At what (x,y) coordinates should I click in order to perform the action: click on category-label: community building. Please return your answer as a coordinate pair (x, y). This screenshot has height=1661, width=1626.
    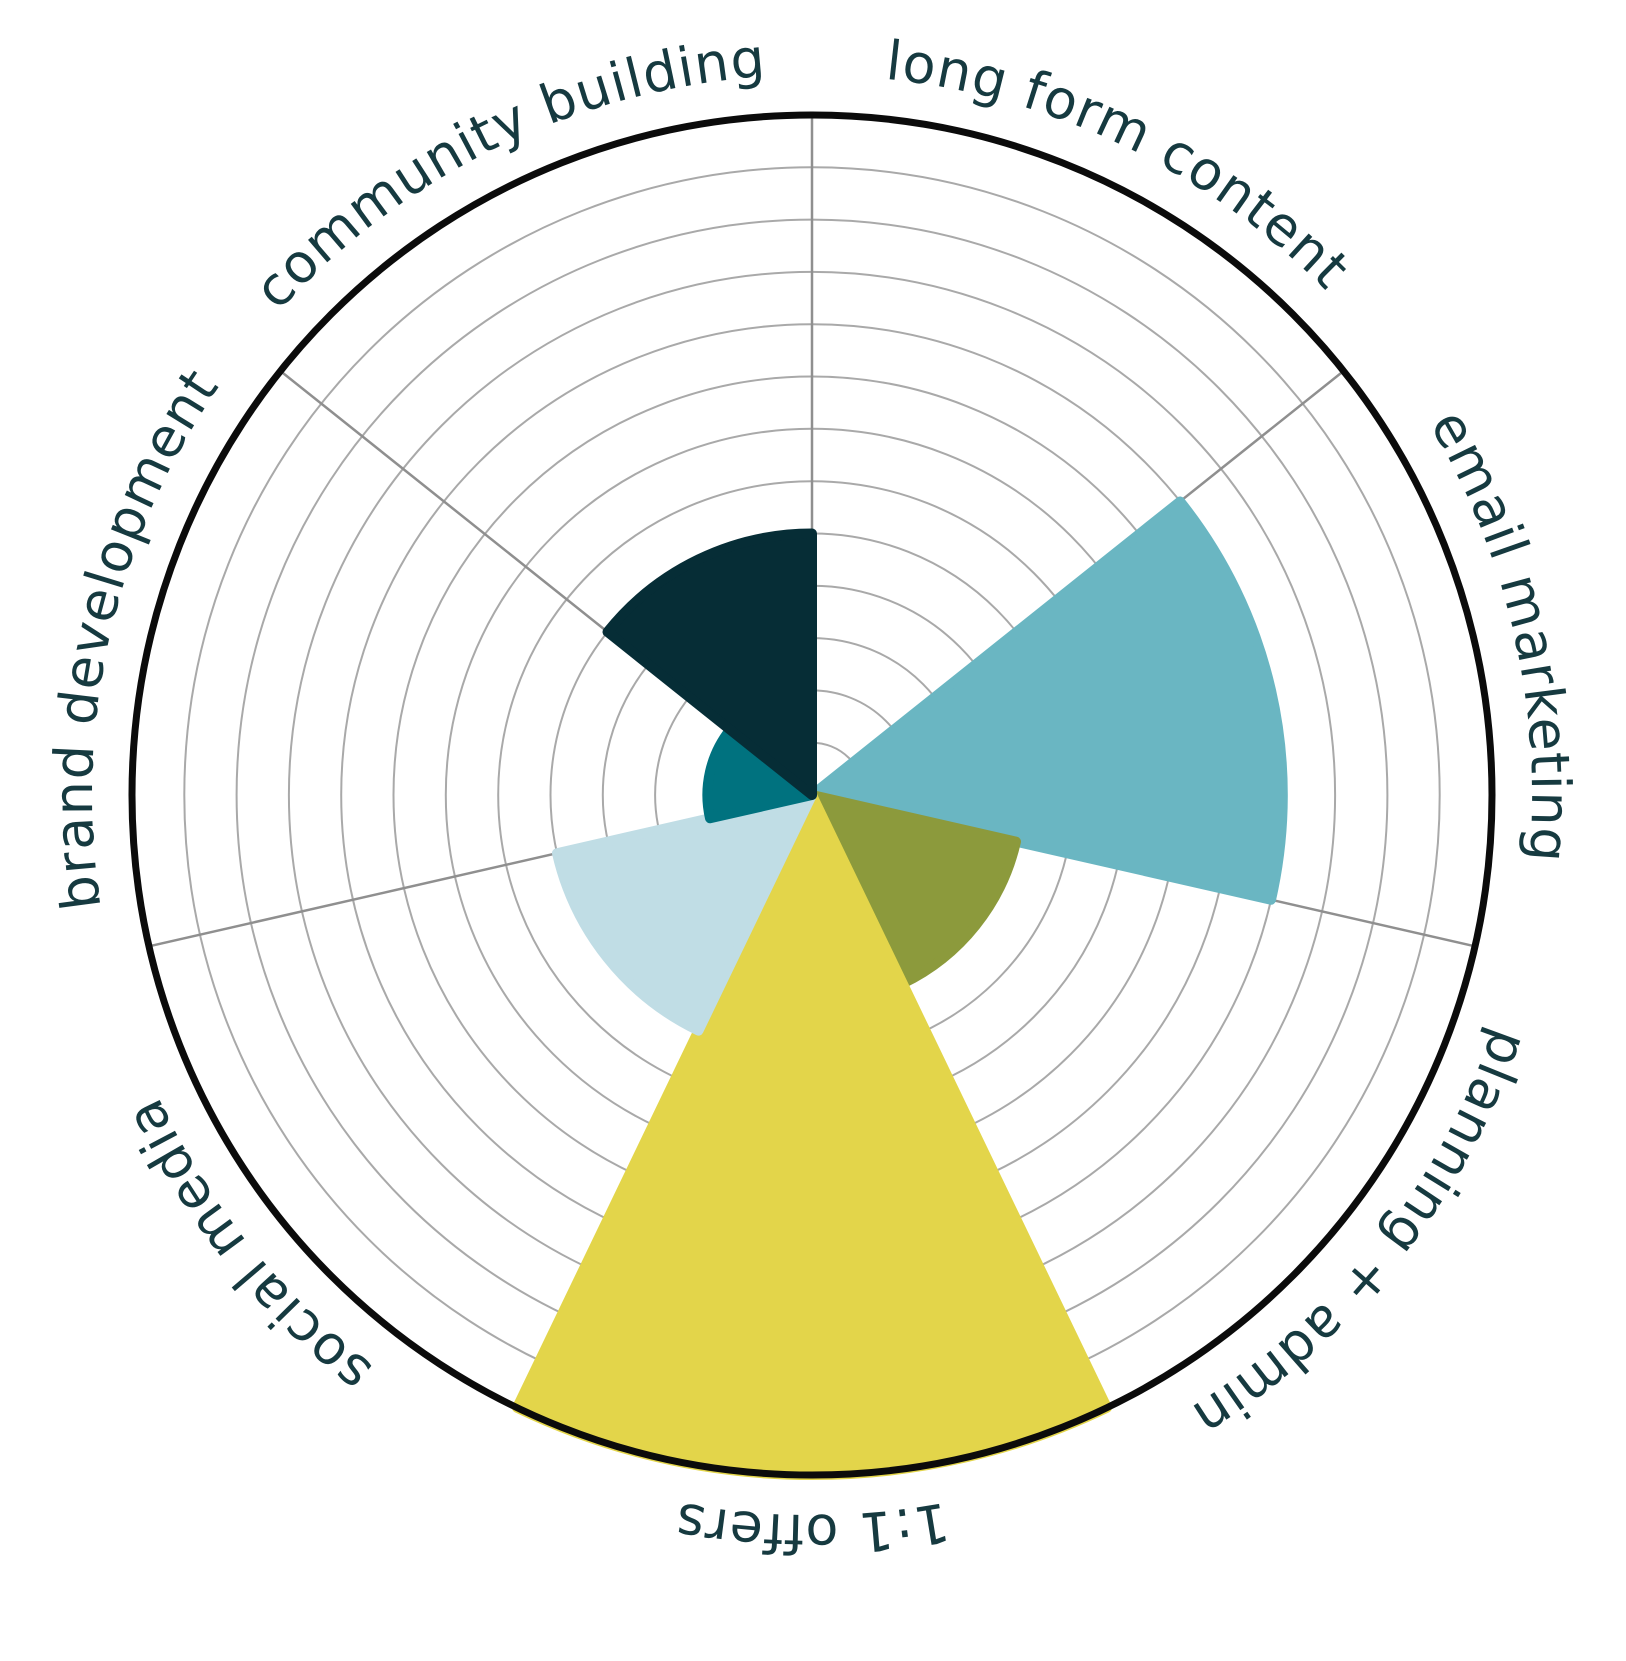
    Looking at the image, I should click on (505, 173).